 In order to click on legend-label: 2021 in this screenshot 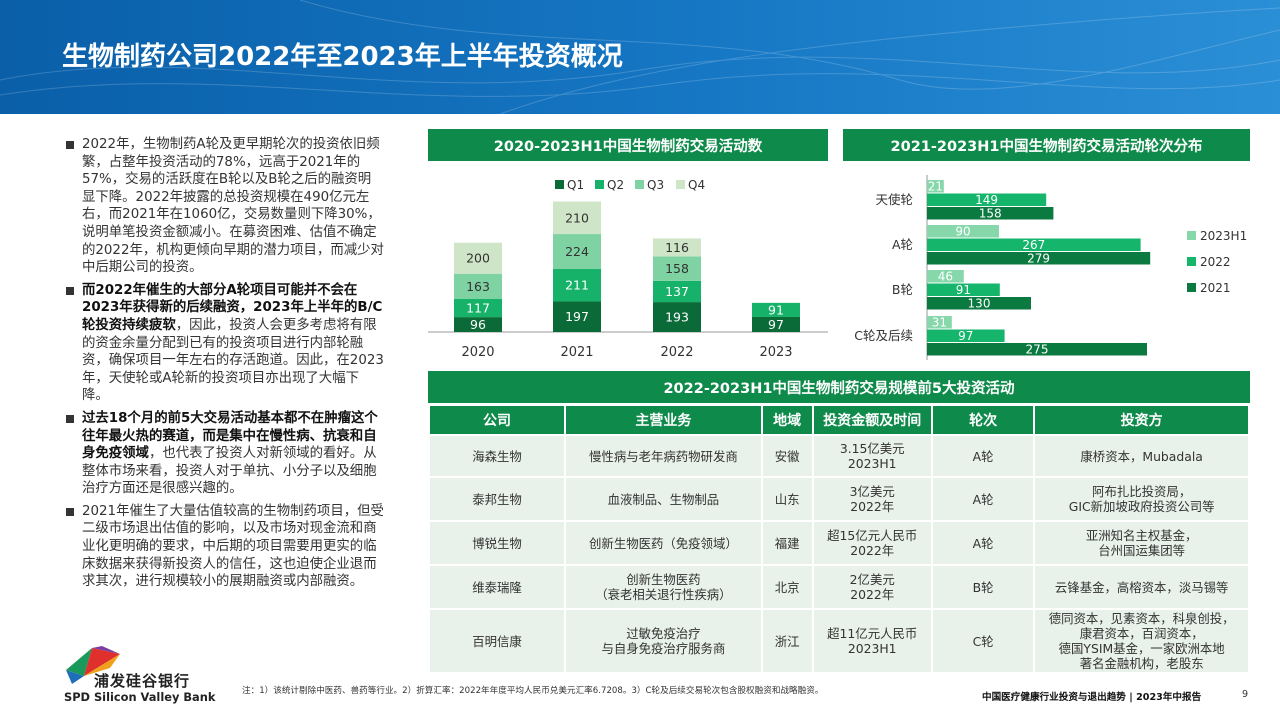, I will do `click(1215, 288)`.